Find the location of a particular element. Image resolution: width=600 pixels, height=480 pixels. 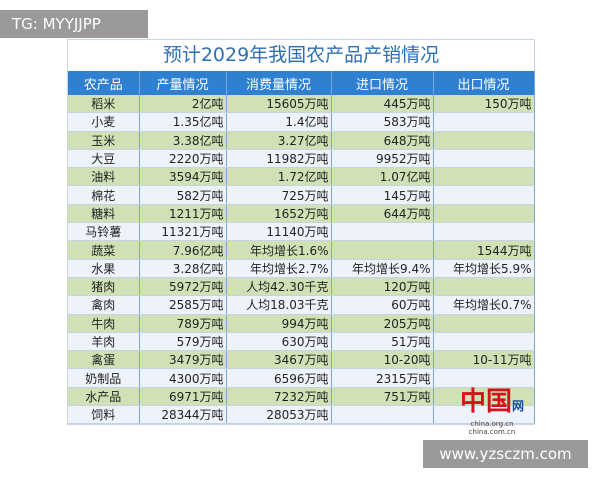

table-row: 猪肉 5972万吨 人均42.30千克 120万吨 is located at coordinates (301, 287).